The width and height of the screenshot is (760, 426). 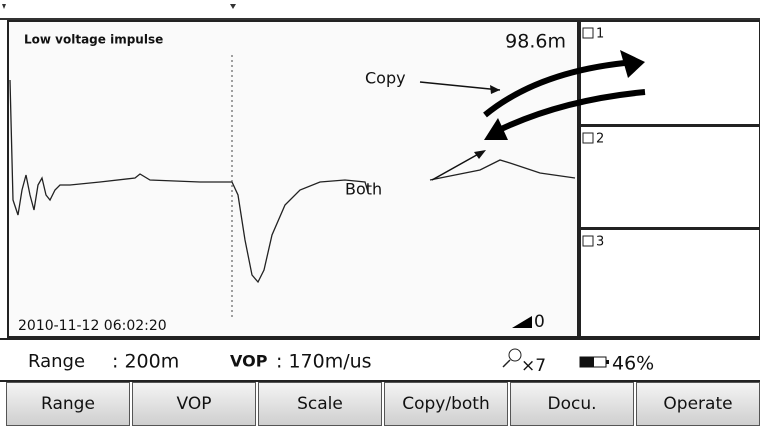 I want to click on soft-key: Scale, so click(x=320, y=404).